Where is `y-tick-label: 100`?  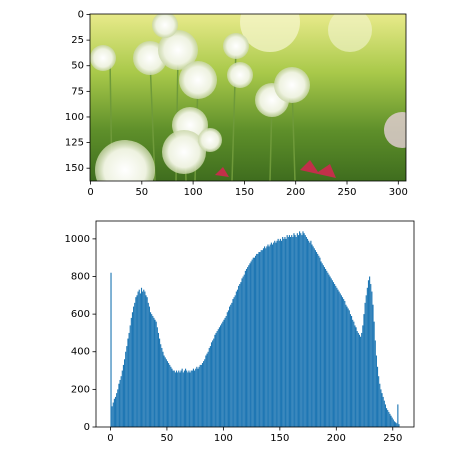
y-tick-label: 100 is located at coordinates (74, 117).